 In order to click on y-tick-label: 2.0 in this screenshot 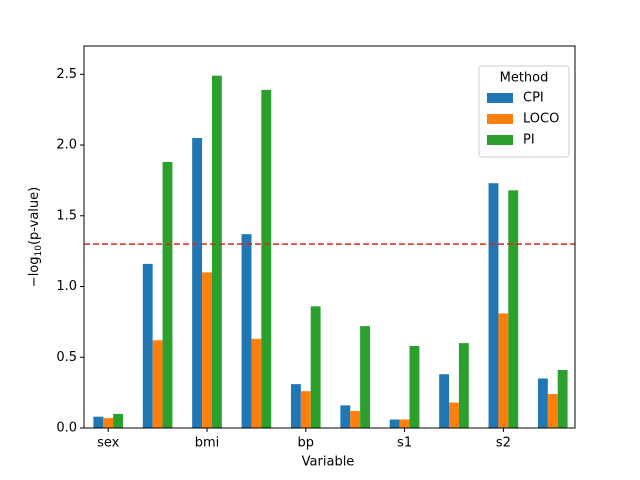, I will do `click(66, 145)`.